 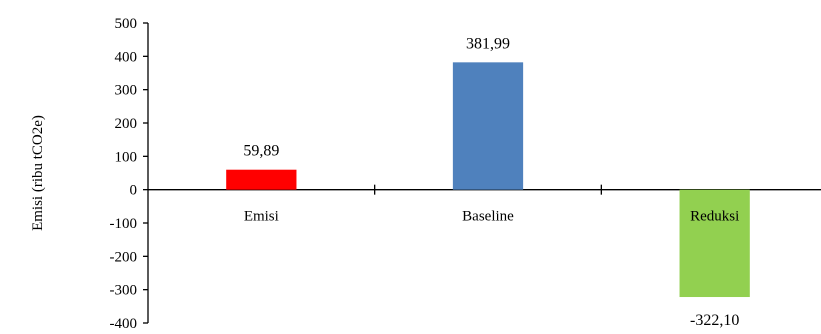 What do you see at coordinates (126, 91) in the screenshot?
I see `y-tick-label: 300` at bounding box center [126, 91].